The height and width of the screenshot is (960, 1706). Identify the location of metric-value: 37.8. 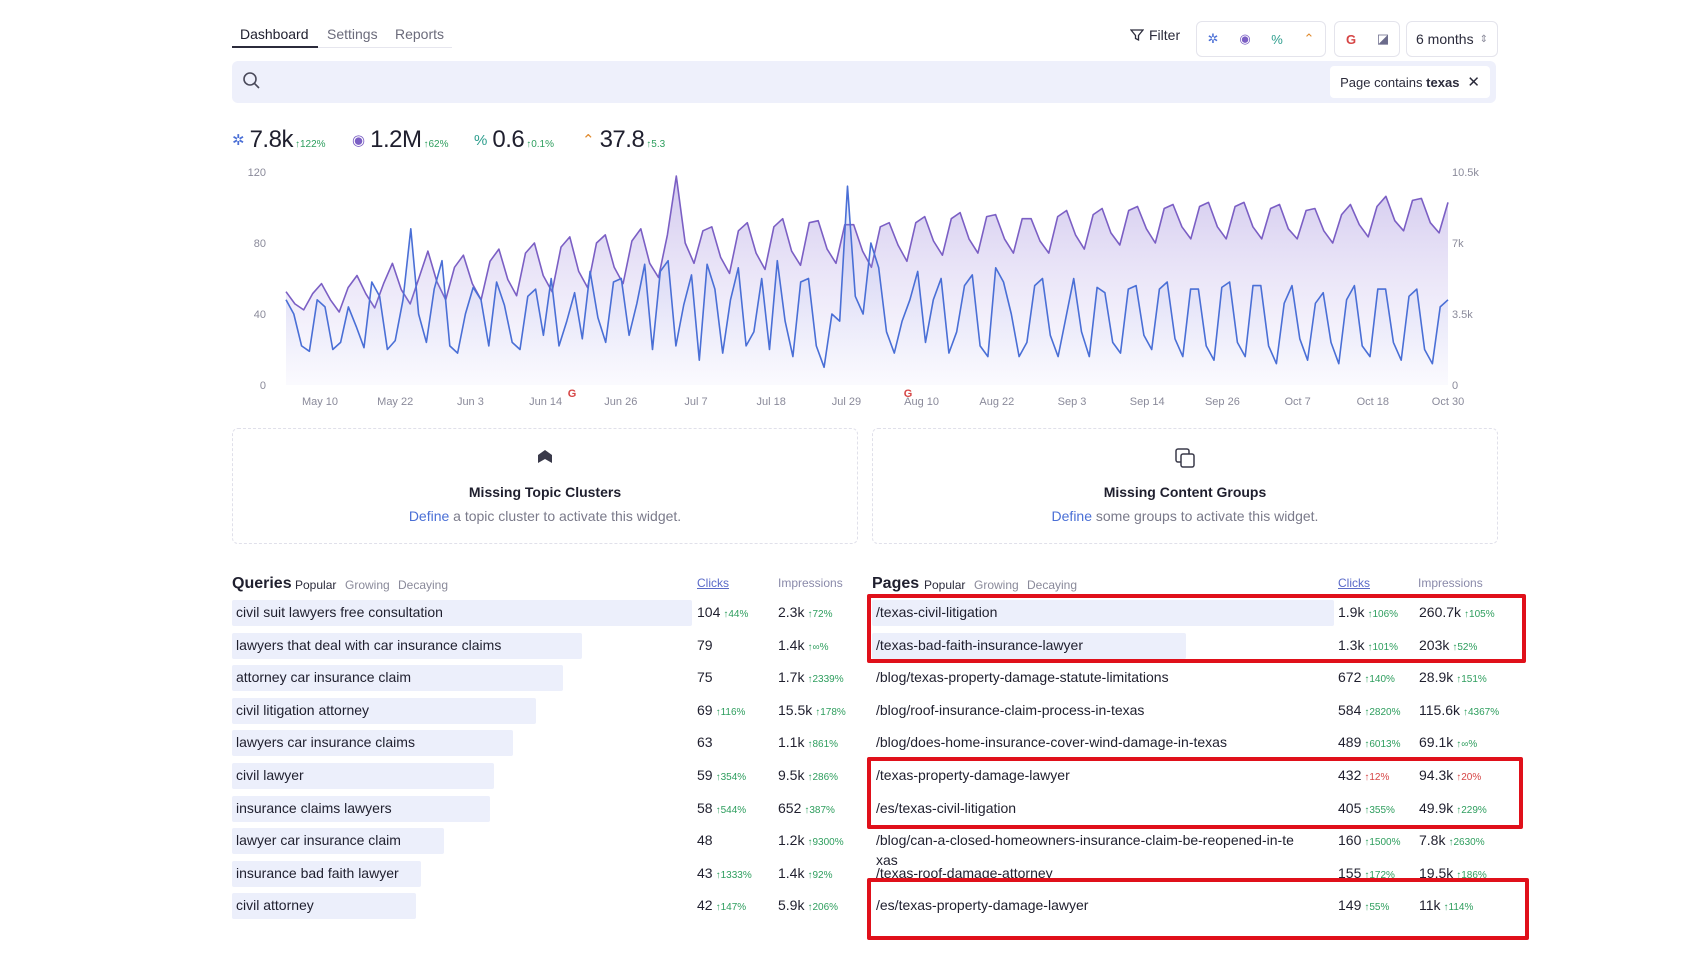
(622, 139).